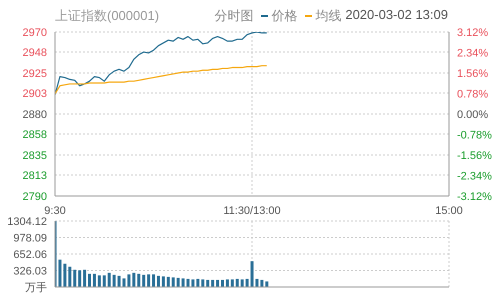 The image size is (498, 306). Describe the element at coordinates (34, 156) in the screenshot. I see `y-tick-label: 2835` at that location.